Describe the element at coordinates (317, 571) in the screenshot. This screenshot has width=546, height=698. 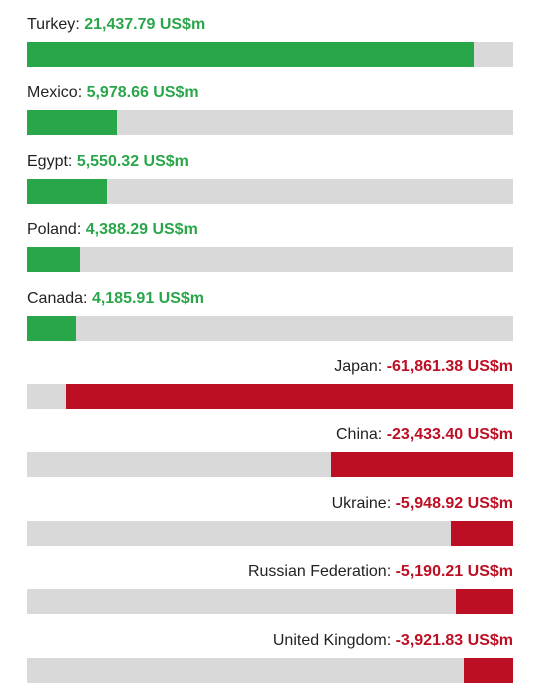
I see `country-name: Russian Federation` at that location.